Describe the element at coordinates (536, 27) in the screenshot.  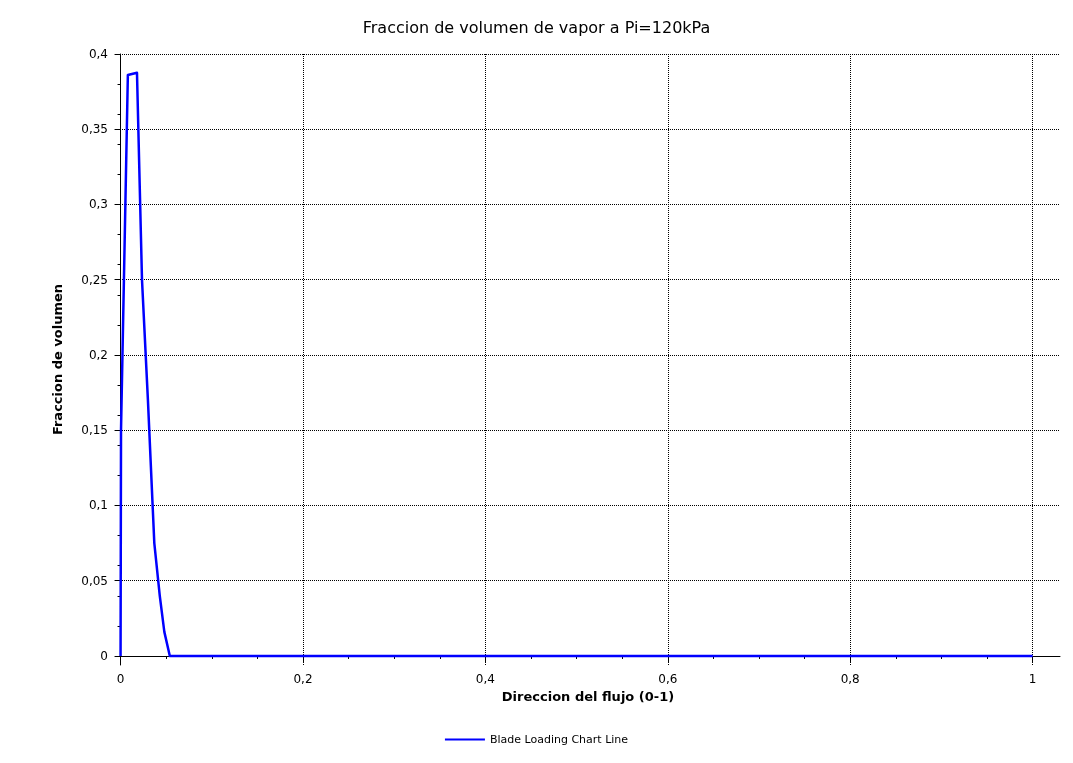
I see `chart-title: Fraccion de volumen de vapor a Pi=120kPa` at that location.